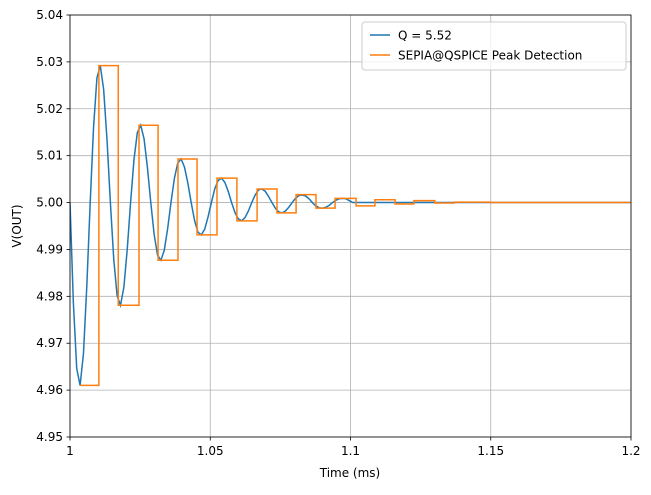 This screenshot has width=651, height=495. What do you see at coordinates (630, 451) in the screenshot?
I see `x-tick-label: 1.2` at bounding box center [630, 451].